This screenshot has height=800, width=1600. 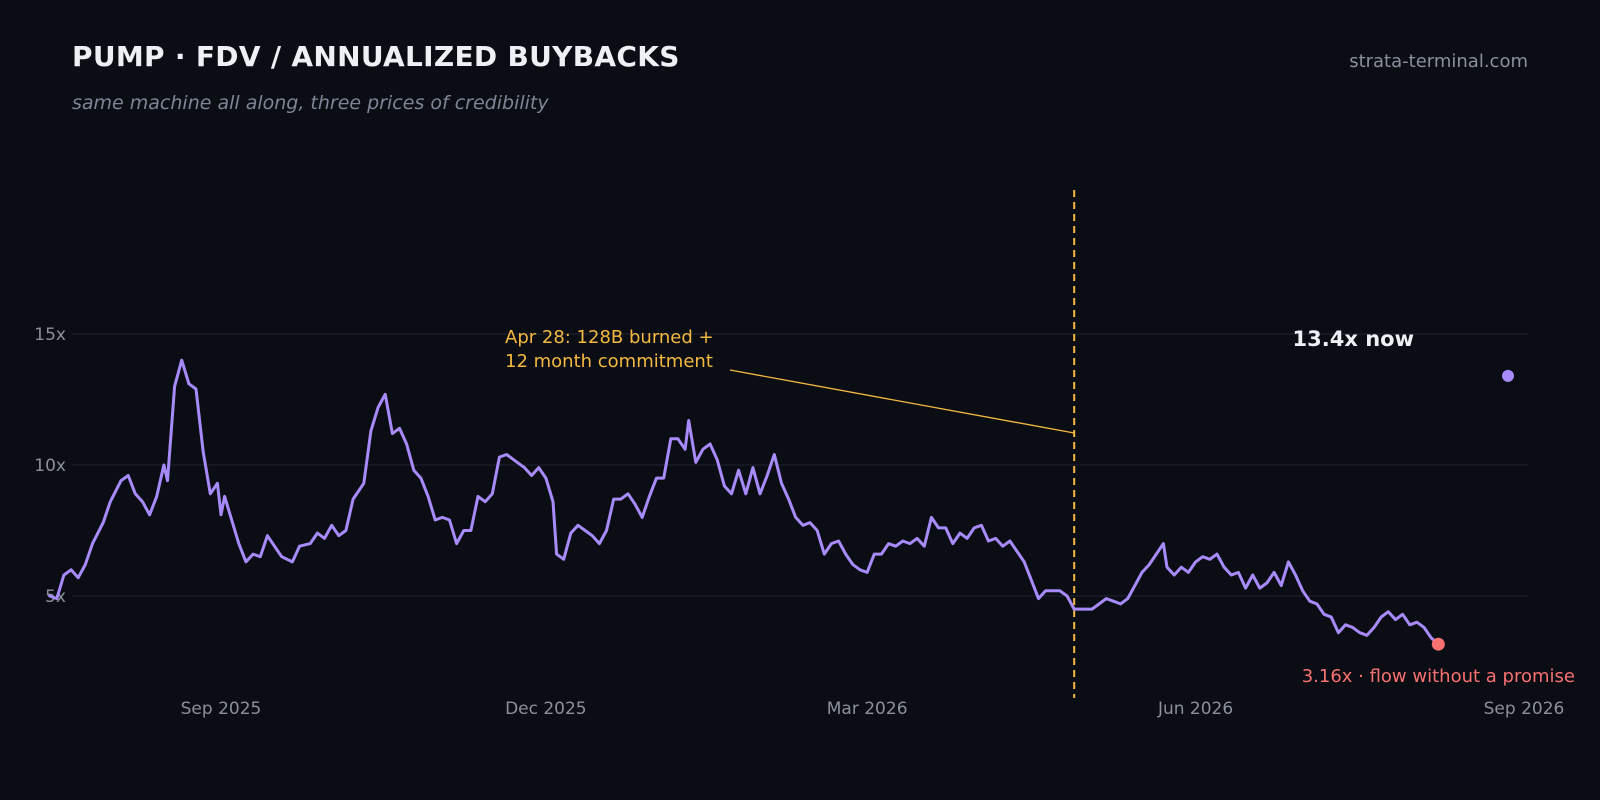 What do you see at coordinates (376, 56) in the screenshot?
I see `chart-title: PUMP · FDV / ANNUALIZED BUYBACKS` at bounding box center [376, 56].